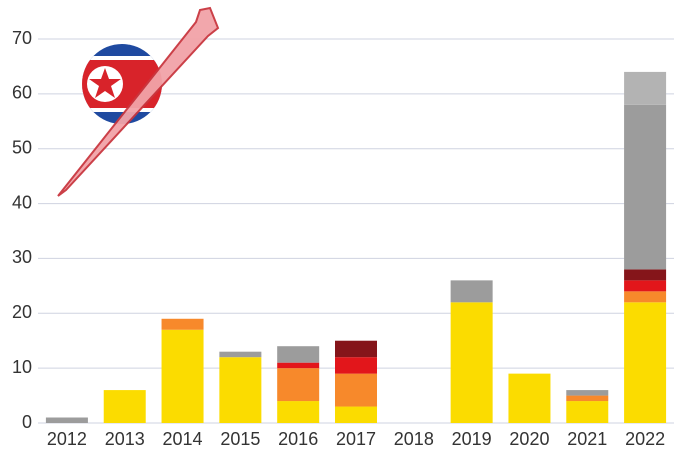 This screenshot has width=674, height=453. Describe the element at coordinates (67, 439) in the screenshot. I see `x-tick-label: 2012` at that location.